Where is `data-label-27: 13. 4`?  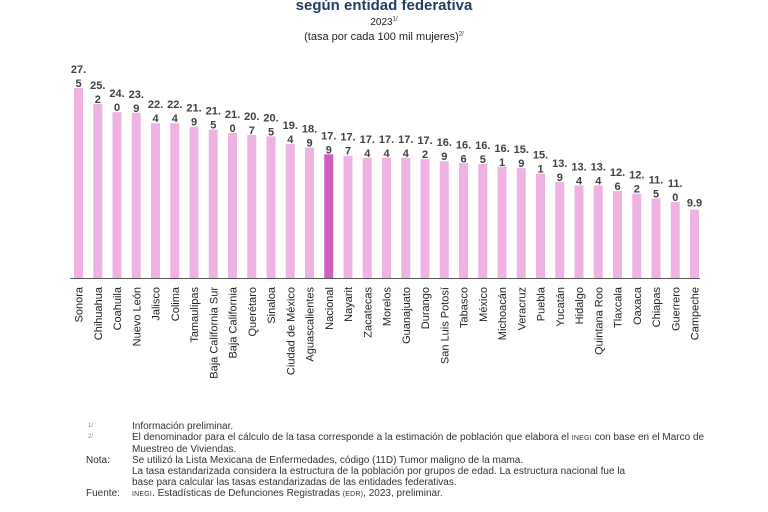
data-label-27: 13. 4 is located at coordinates (598, 174).